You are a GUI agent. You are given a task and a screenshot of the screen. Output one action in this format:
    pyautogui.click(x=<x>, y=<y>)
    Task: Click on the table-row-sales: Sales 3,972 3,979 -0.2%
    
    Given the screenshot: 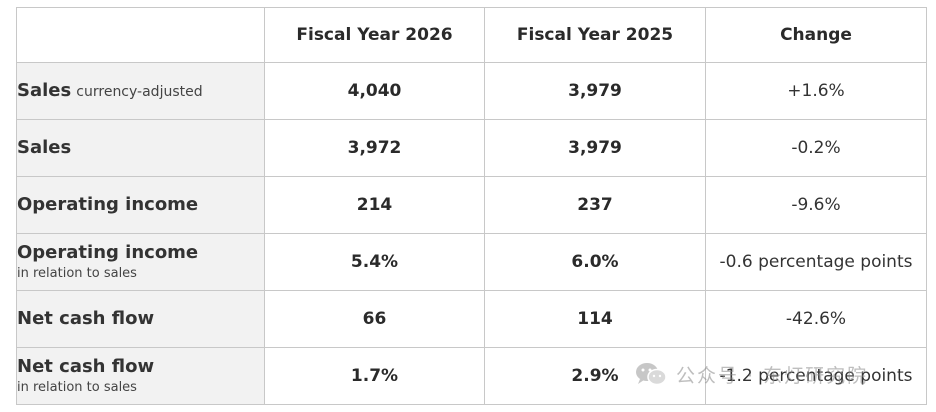 What is the action you would take?
    pyautogui.click(x=471, y=148)
    